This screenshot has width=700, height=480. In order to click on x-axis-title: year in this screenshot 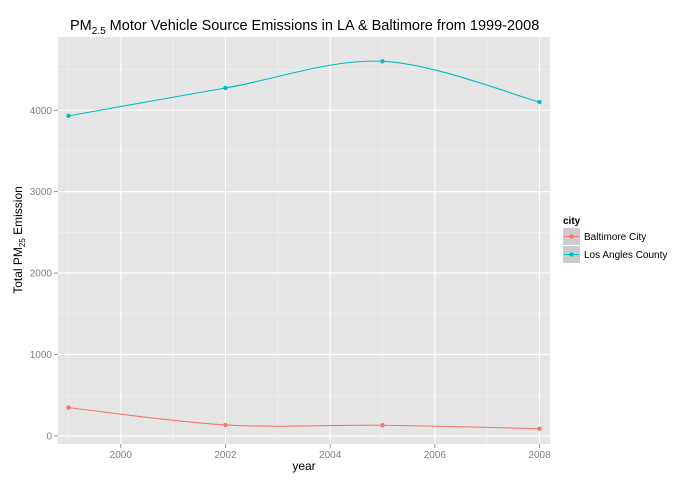, I will do `click(303, 466)`.